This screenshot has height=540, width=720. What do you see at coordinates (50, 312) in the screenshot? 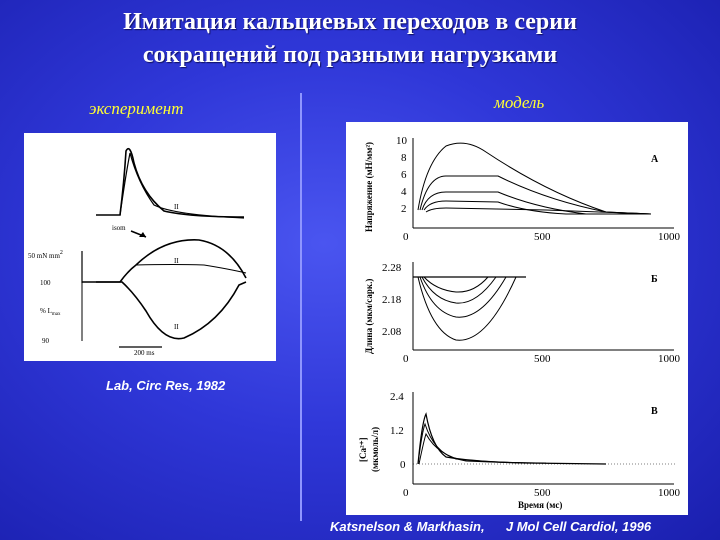
I see `experiment-lmax-label: % Lmax` at bounding box center [50, 312].